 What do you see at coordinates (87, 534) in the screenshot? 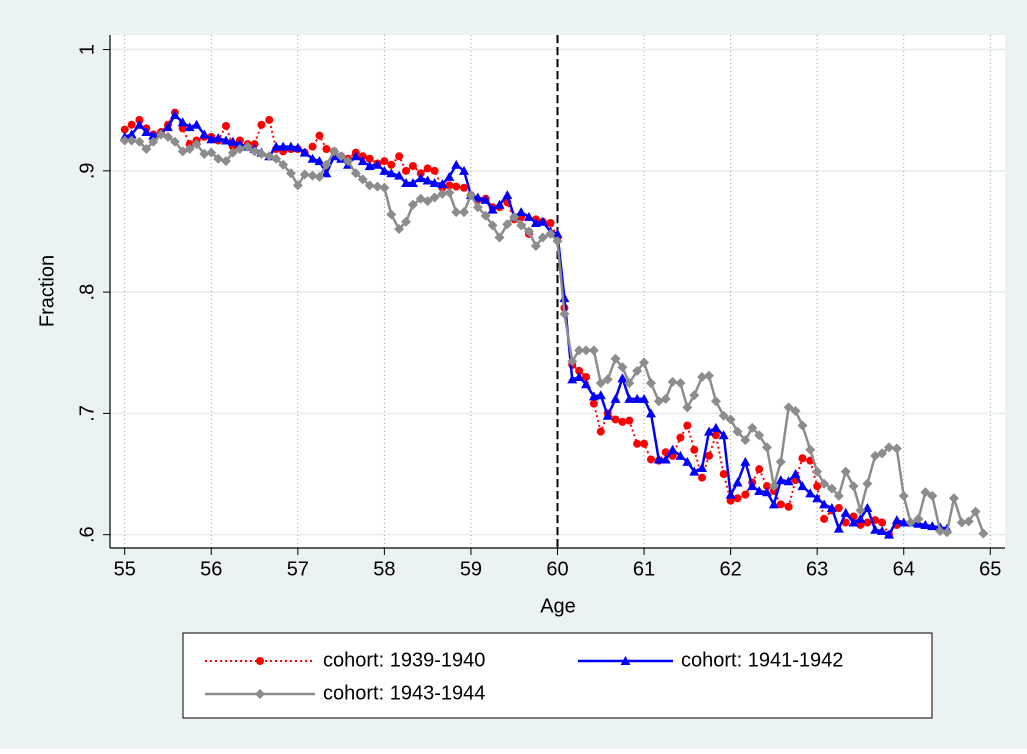
I see `y-tick-label: .6` at bounding box center [87, 534].